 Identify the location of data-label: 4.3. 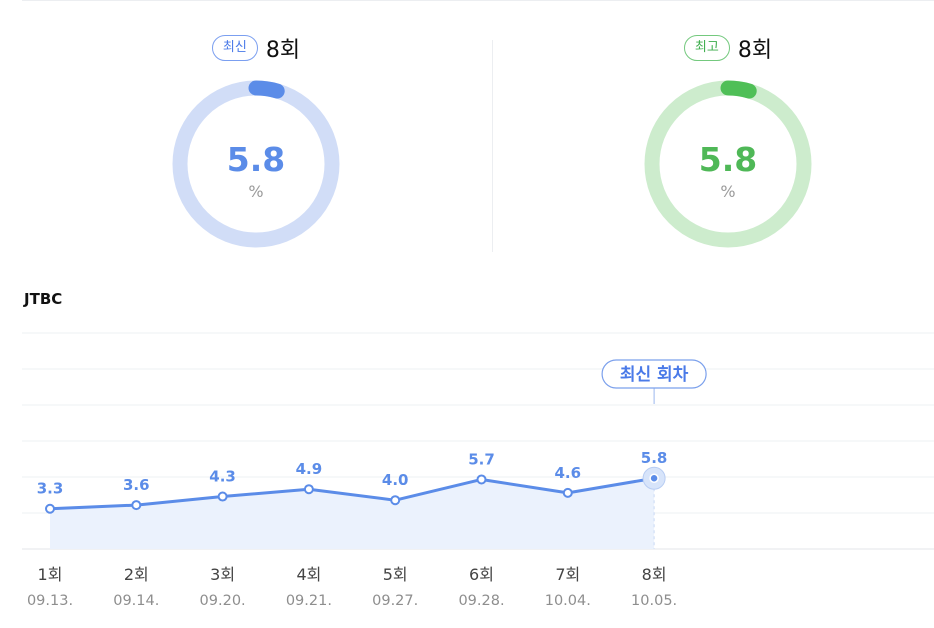
(222, 477).